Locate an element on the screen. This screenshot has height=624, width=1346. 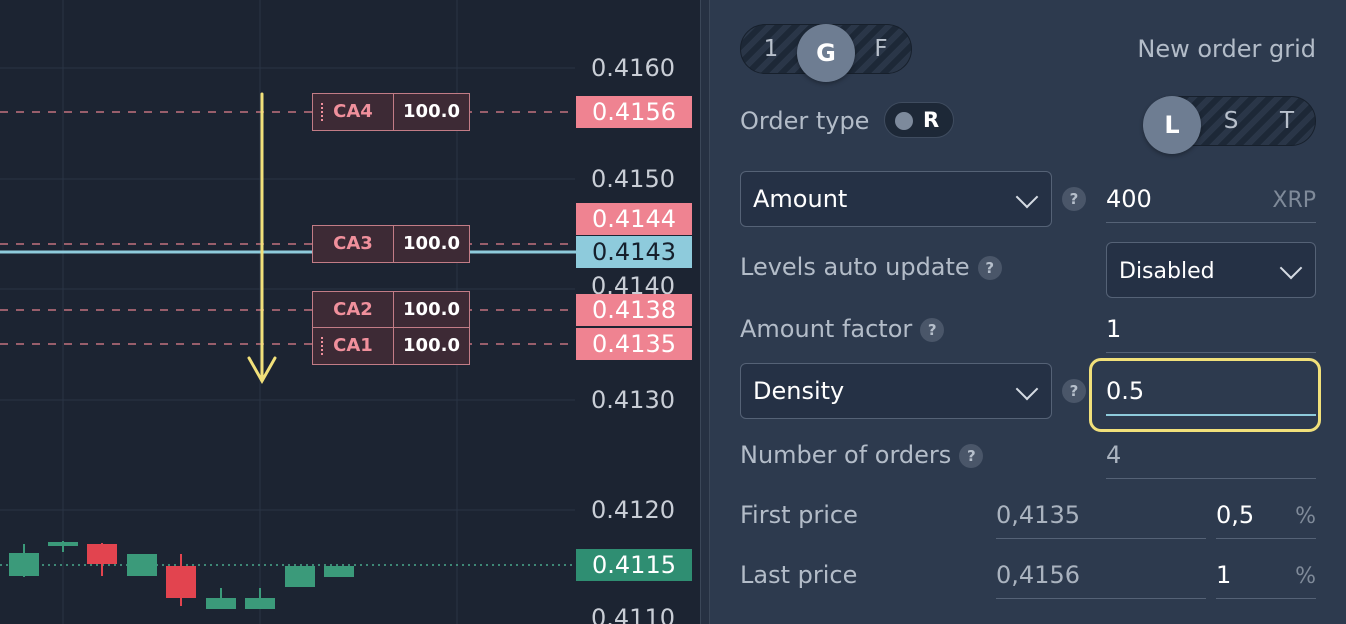
order-type-toggle: R is located at coordinates (919, 120).